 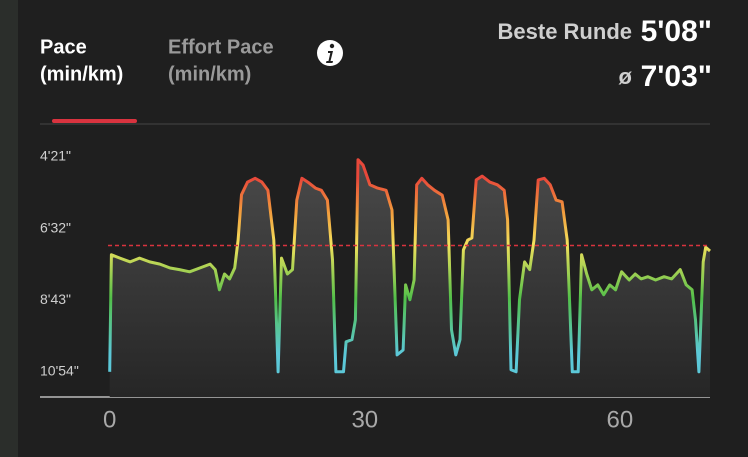 What do you see at coordinates (55, 299) in the screenshot?
I see `y-tick-label: 8'43"` at bounding box center [55, 299].